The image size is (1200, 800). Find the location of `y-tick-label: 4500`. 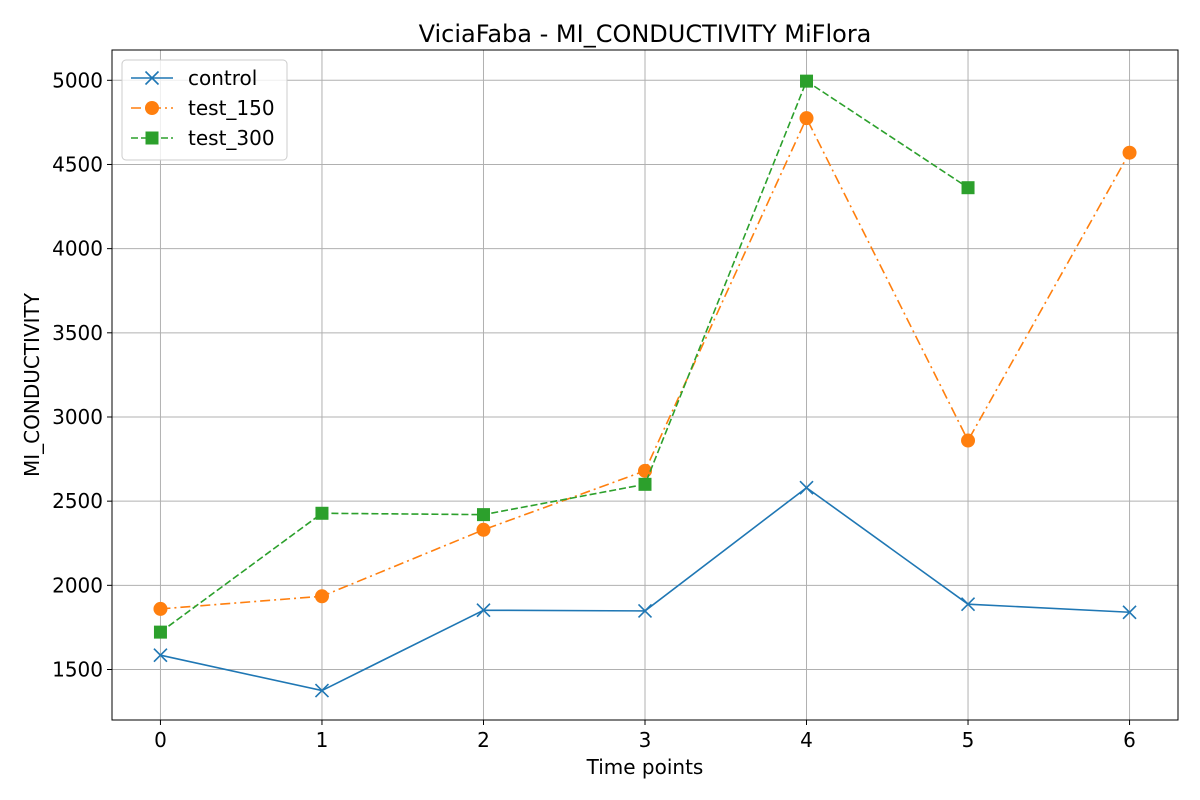

y-tick-label: 4500 is located at coordinates (77, 164).